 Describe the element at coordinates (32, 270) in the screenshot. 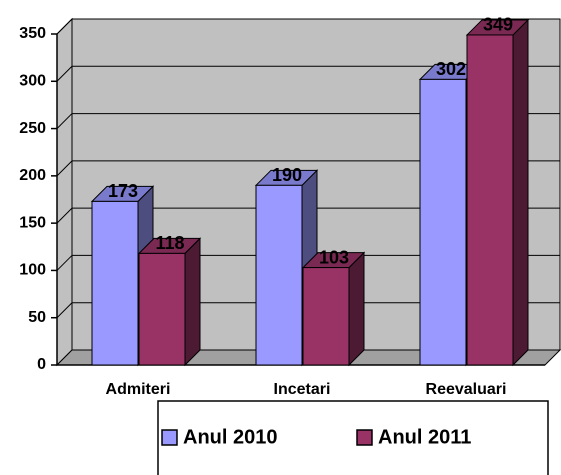

I see `y-tick-label: 100` at that location.